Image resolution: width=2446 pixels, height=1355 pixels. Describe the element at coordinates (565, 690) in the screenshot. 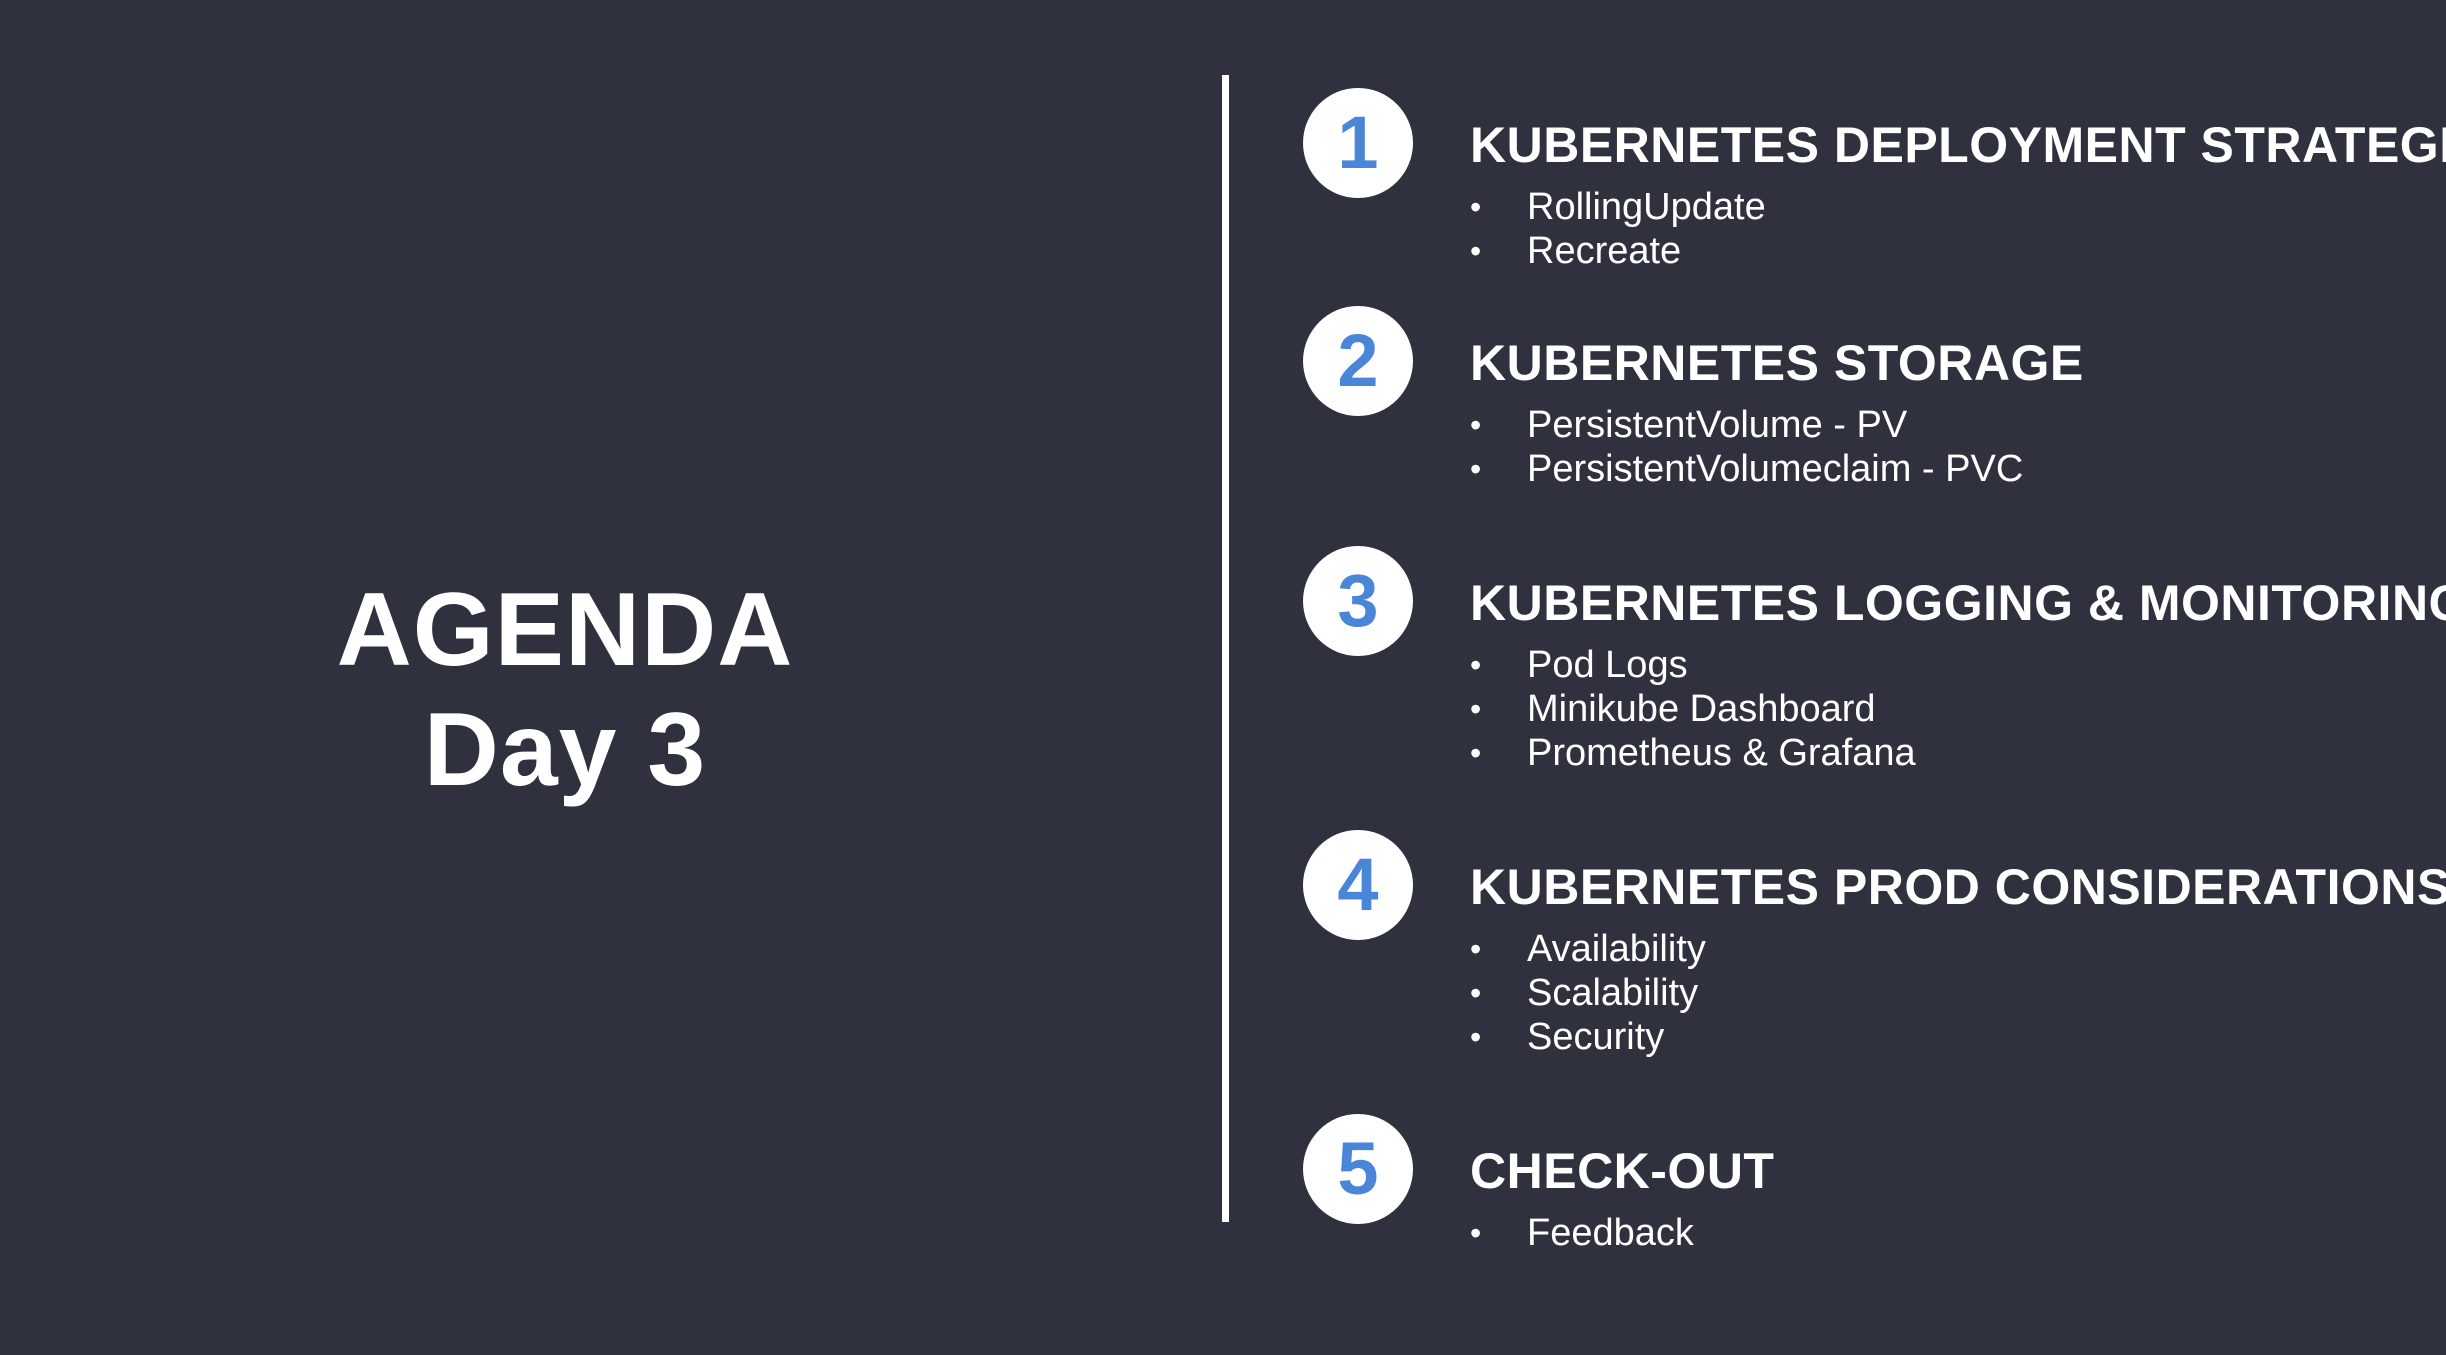

I see `title-block: AGENDA Day 3` at that location.